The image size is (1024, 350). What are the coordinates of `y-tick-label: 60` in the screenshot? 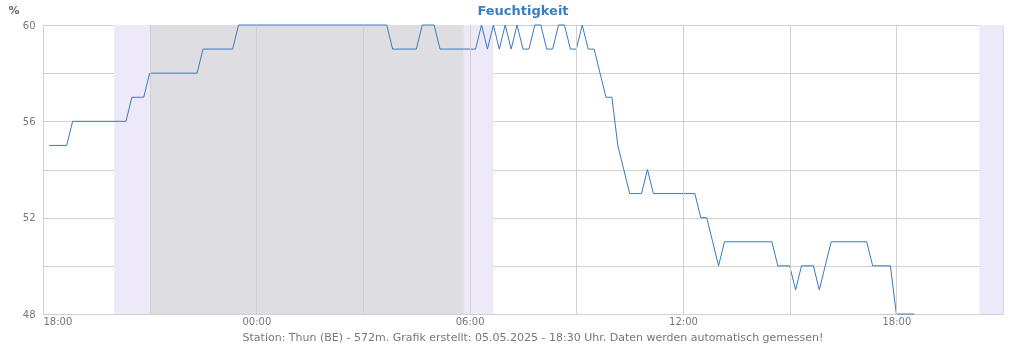 It's located at (29, 25).